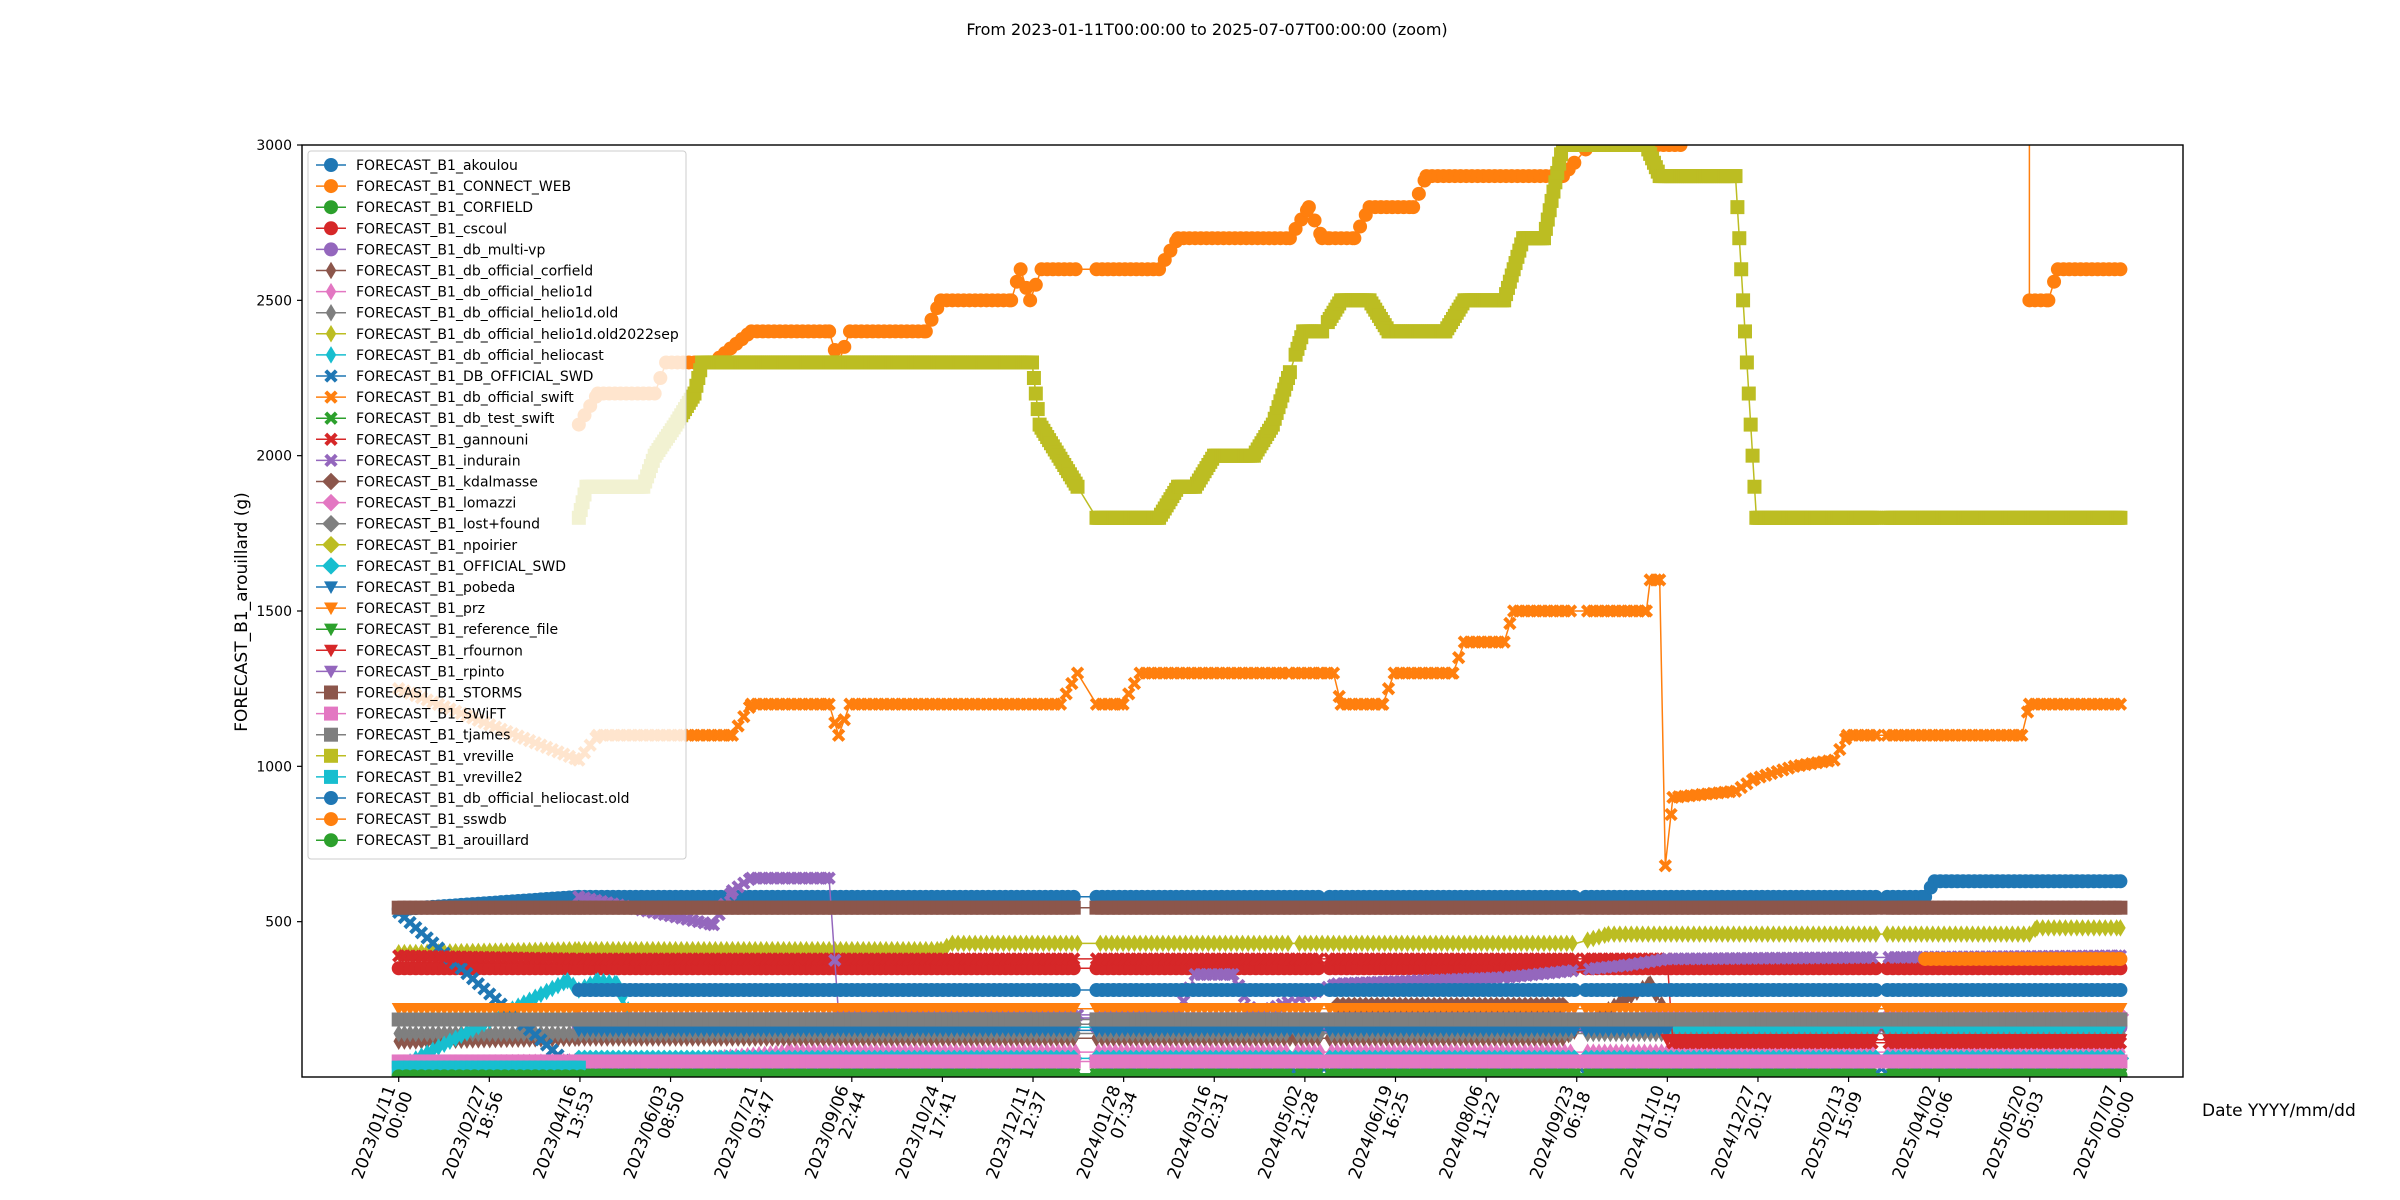 Image resolution: width=2400 pixels, height=1200 pixels. I want to click on series-FORECAST_B1_CONNECT_WEB_2025, so click(2075, 226).